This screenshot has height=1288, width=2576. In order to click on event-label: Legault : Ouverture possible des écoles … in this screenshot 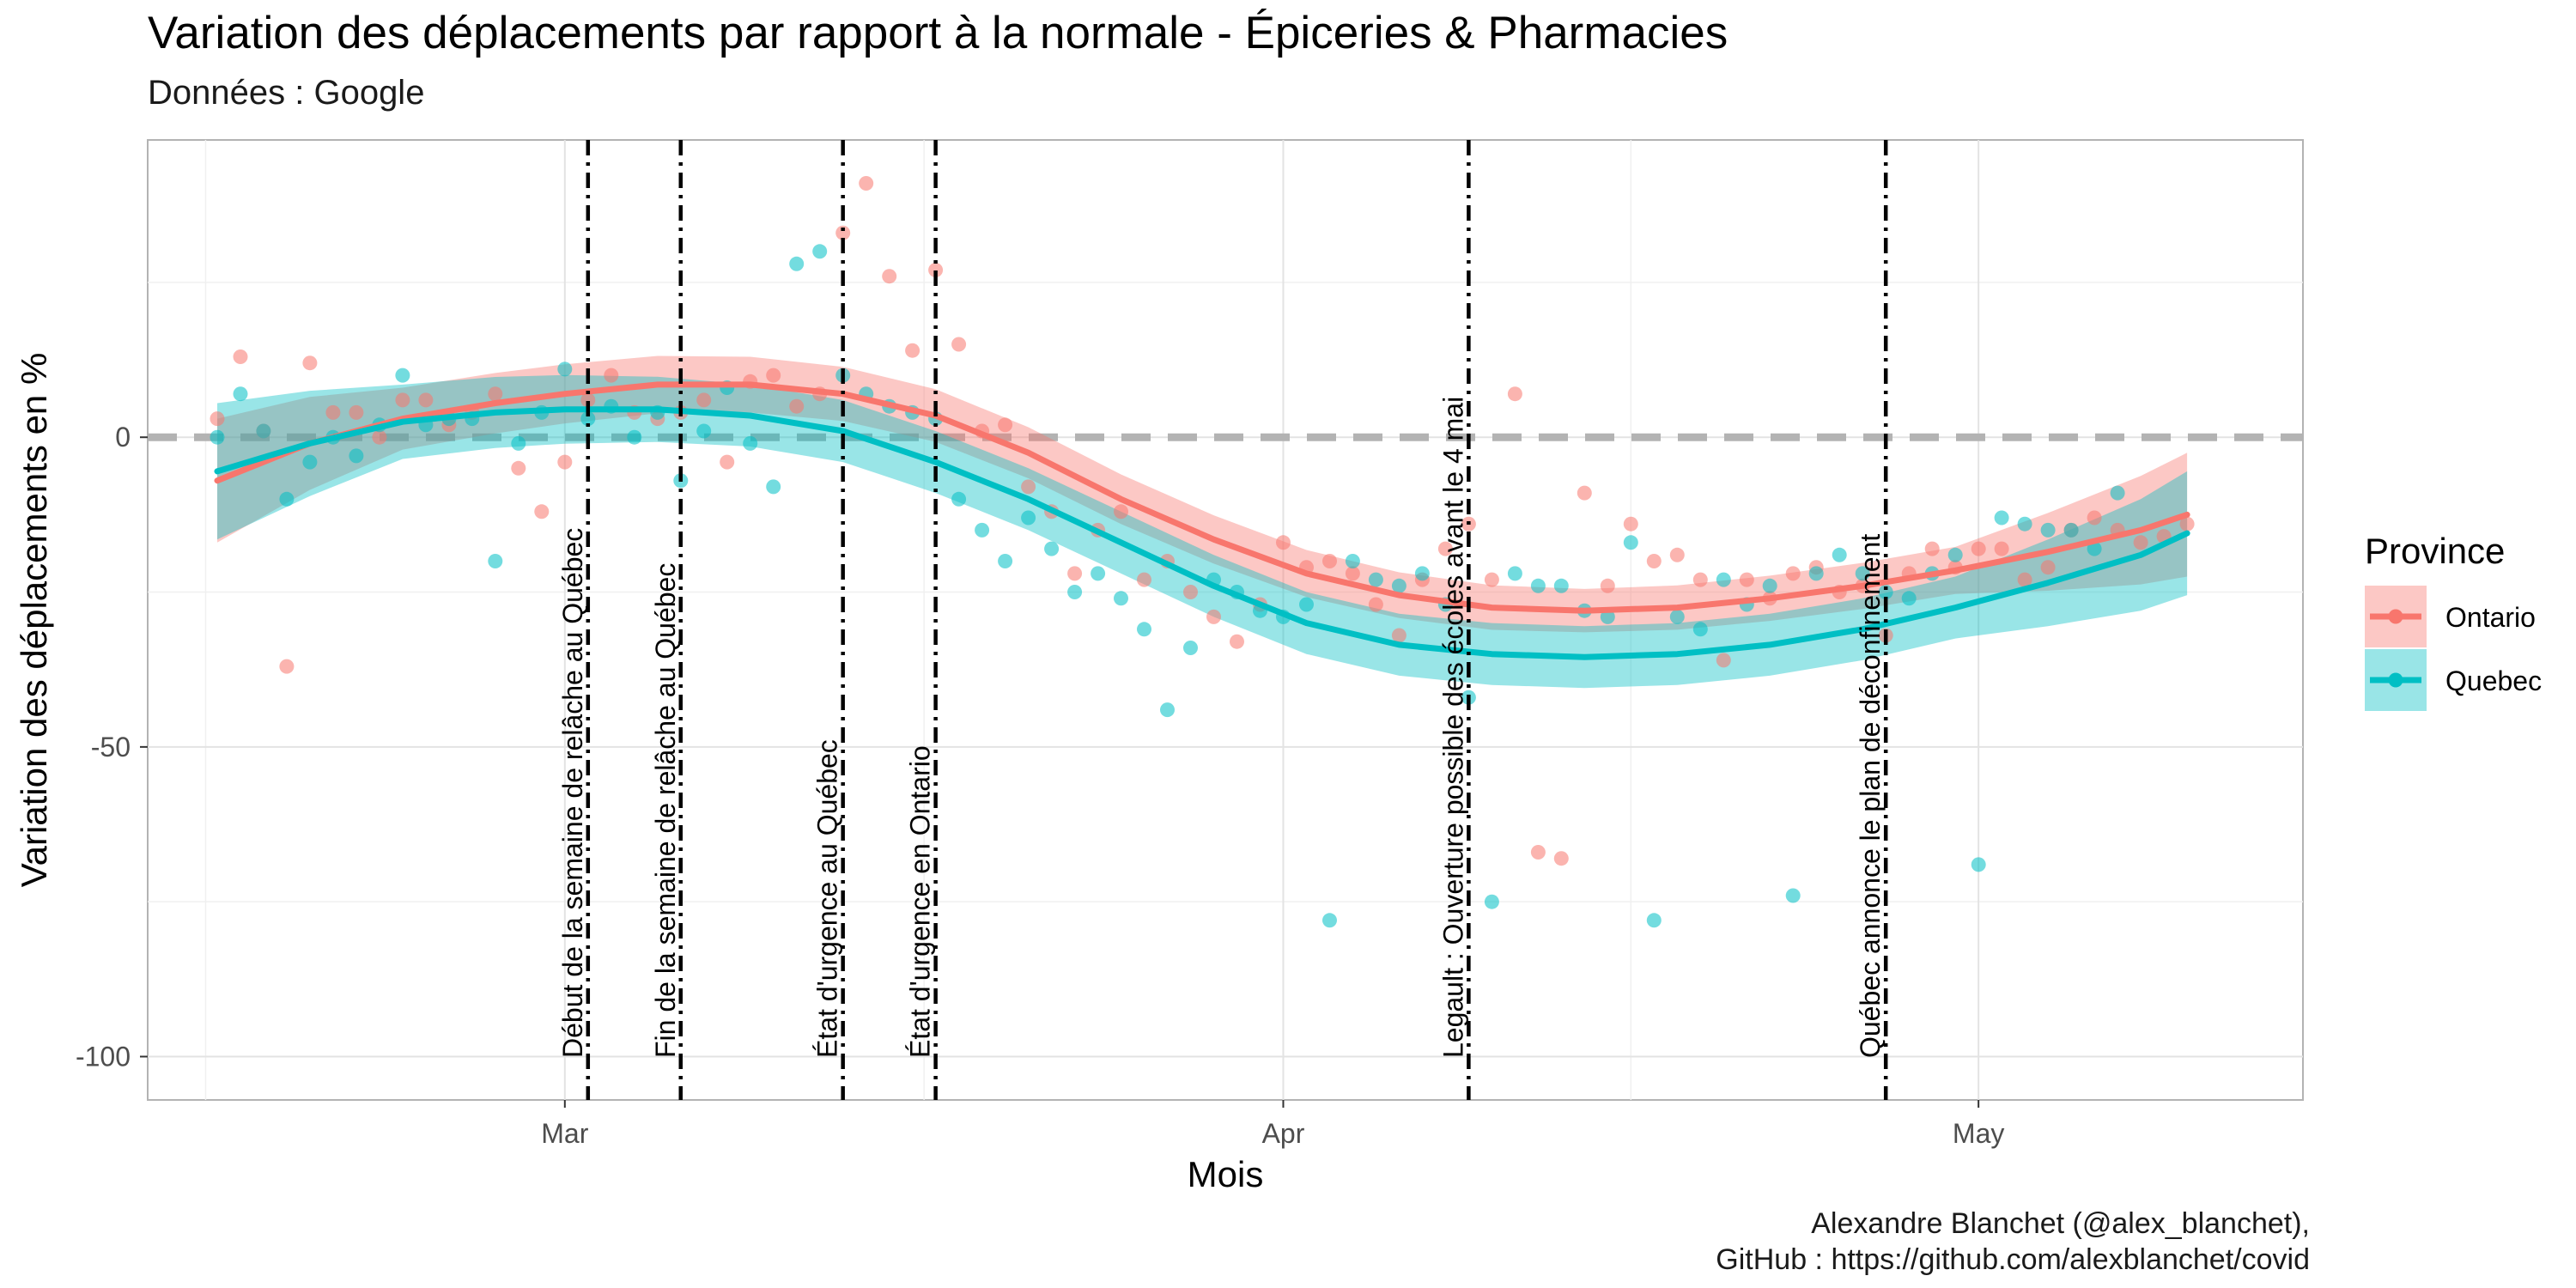, I will do `click(1452, 727)`.